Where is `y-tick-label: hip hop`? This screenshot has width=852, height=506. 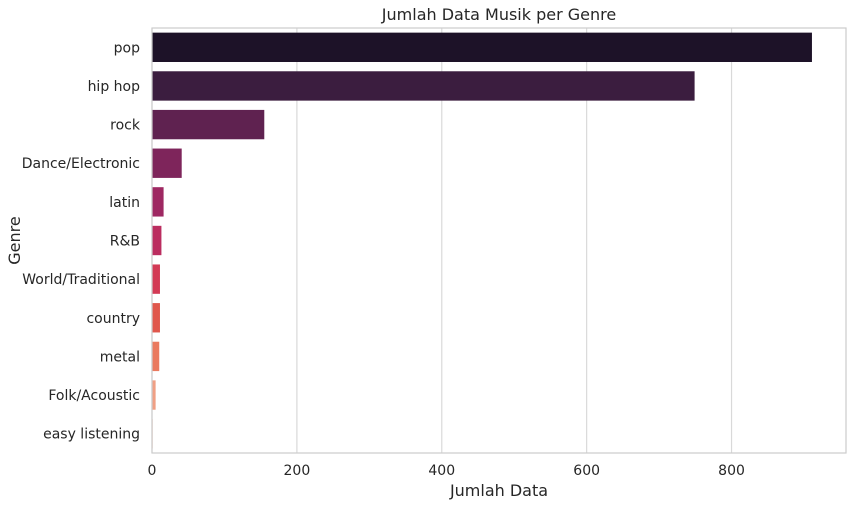 y-tick-label: hip hop is located at coordinates (114, 87).